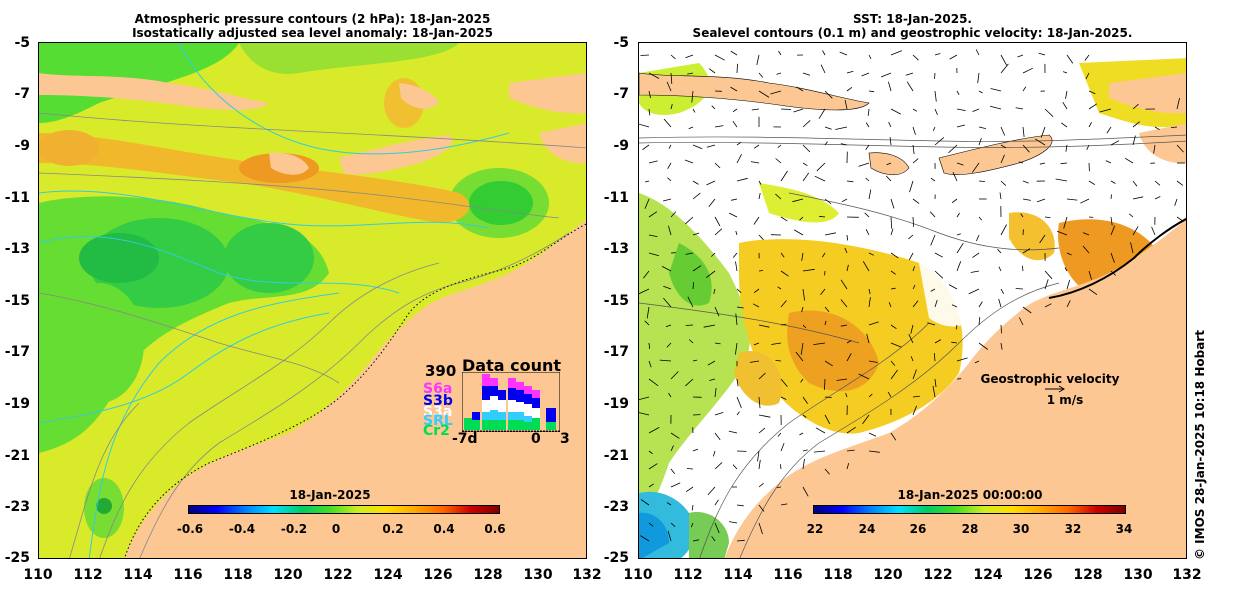 The width and height of the screenshot is (1250, 590). I want to click on lon-tick: 112, so click(688, 575).